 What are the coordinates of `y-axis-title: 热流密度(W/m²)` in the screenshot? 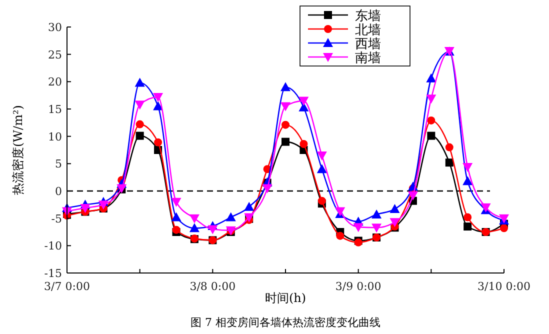 It's located at (18, 150).